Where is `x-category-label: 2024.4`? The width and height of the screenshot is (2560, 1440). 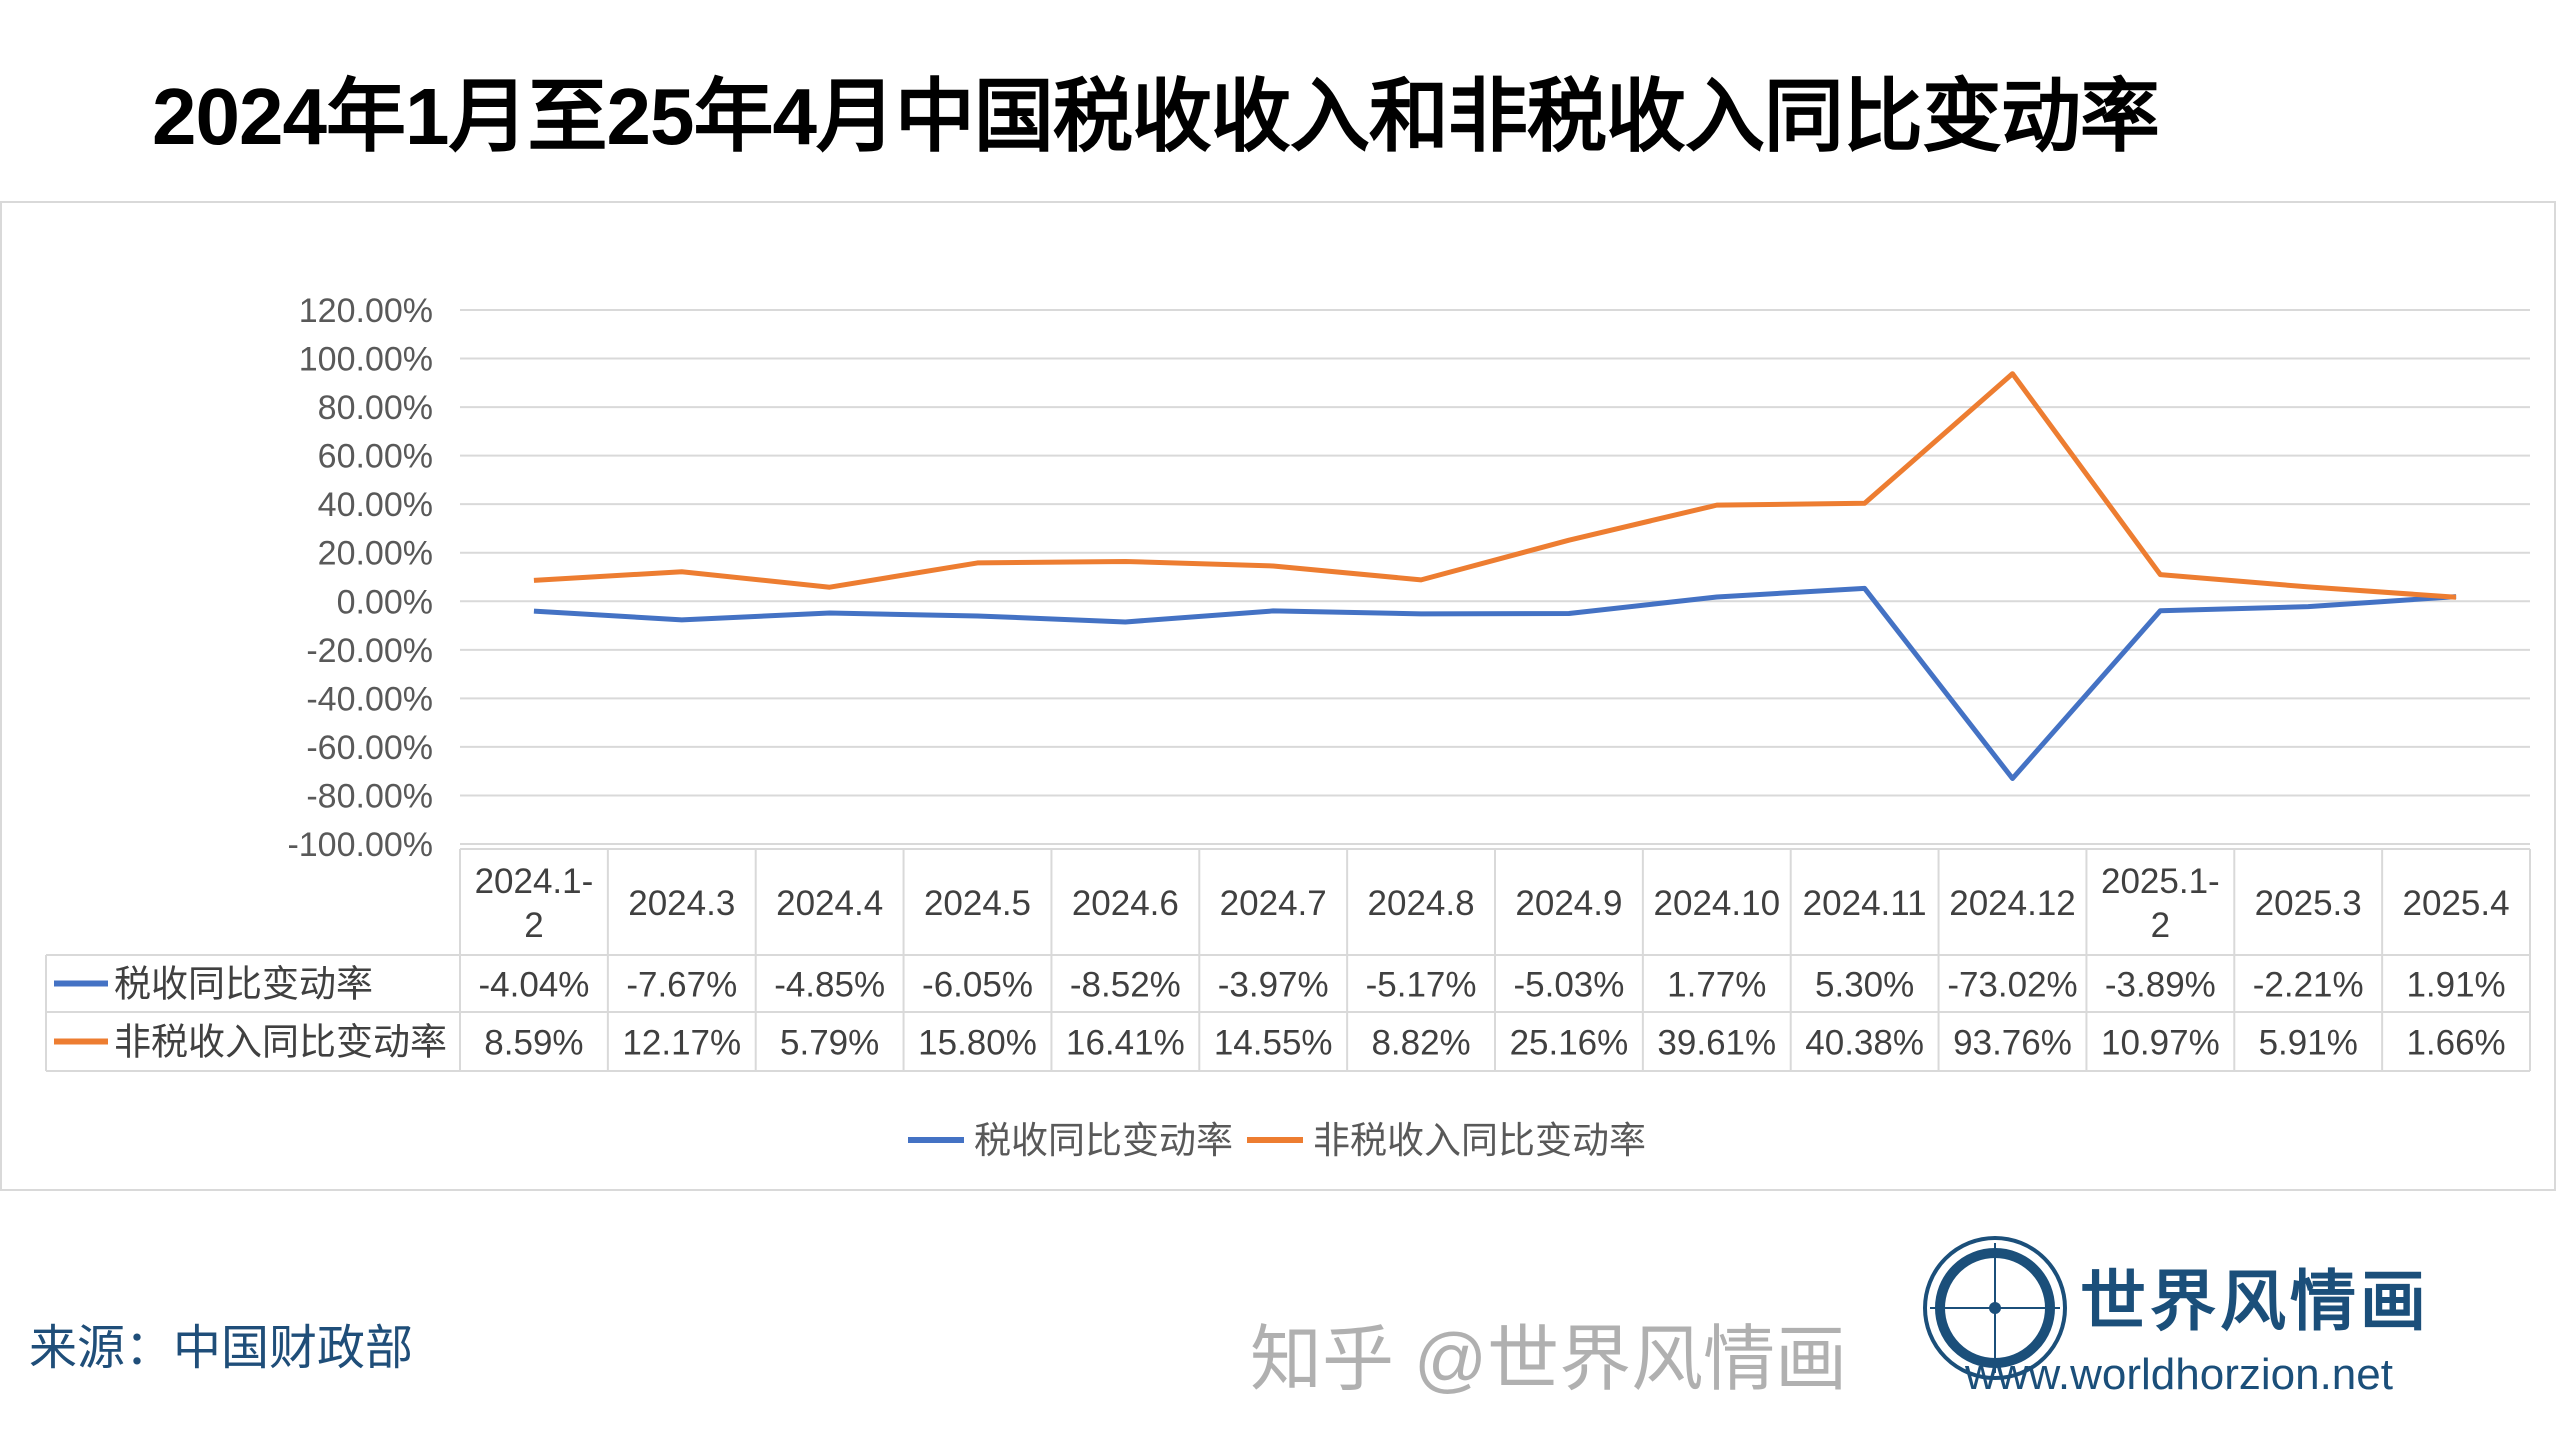
x-category-label: 2024.4 is located at coordinates (829, 903).